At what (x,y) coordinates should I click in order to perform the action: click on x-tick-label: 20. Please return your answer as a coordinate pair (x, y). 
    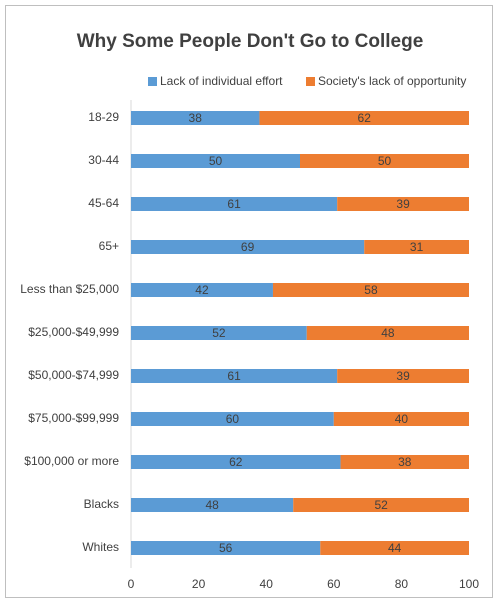
    Looking at the image, I should click on (199, 584).